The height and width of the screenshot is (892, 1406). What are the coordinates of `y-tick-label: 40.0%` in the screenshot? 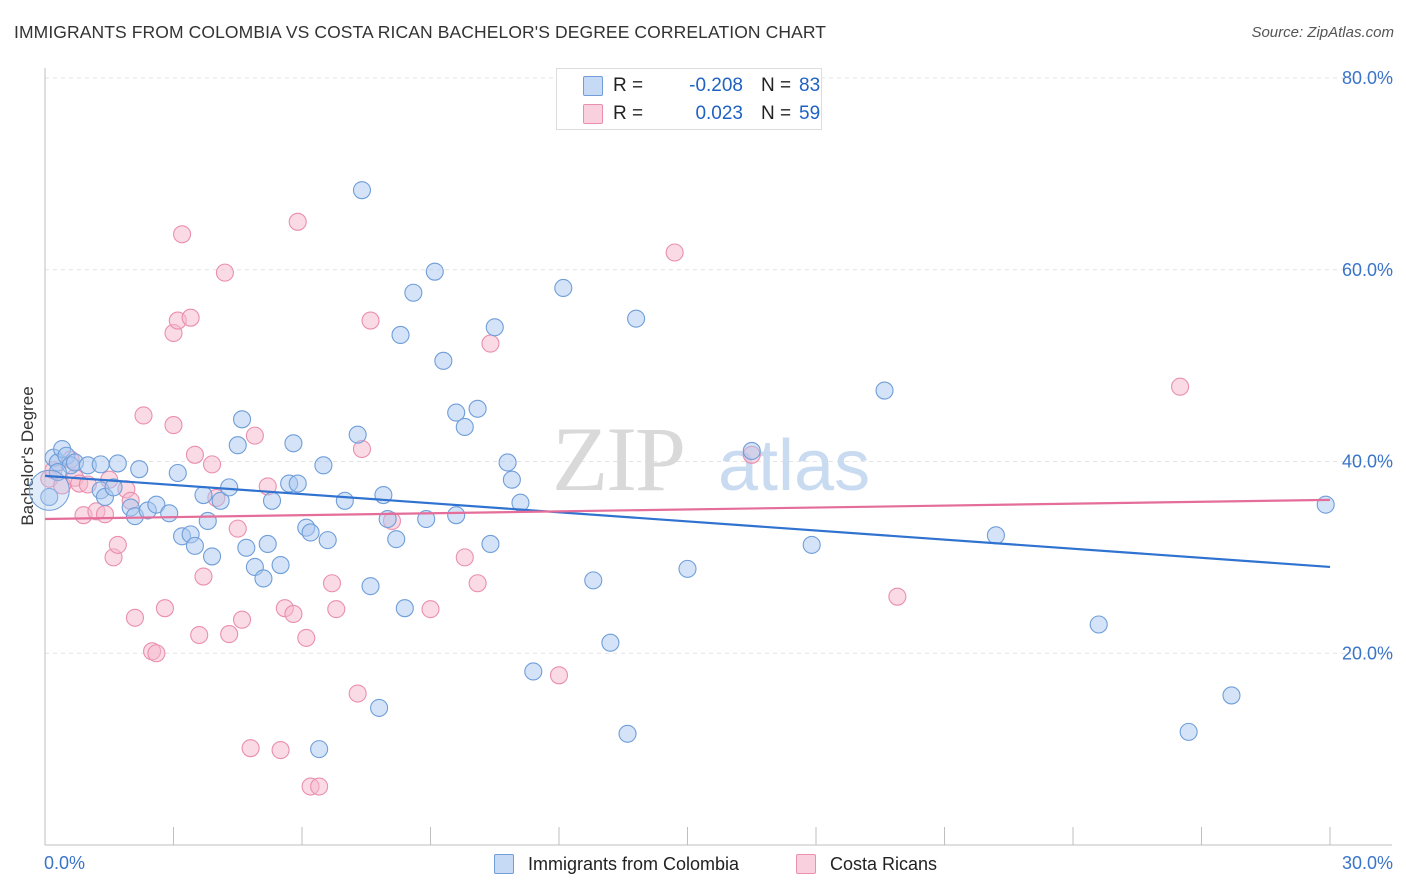 It's located at (1367, 462).